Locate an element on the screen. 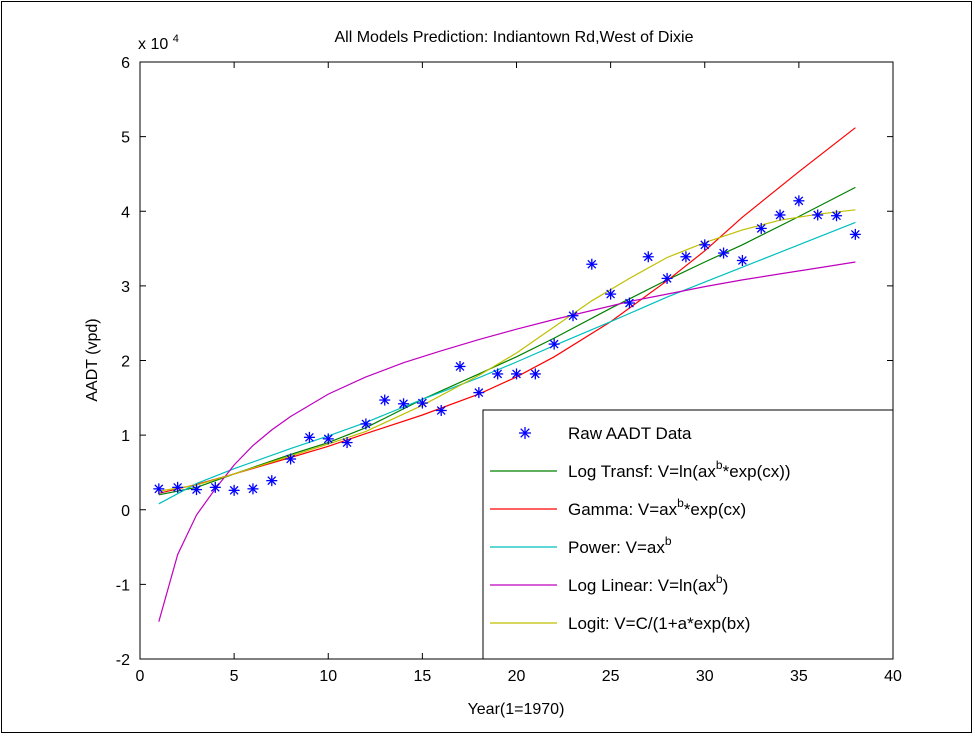 Image resolution: width=975 pixels, height=736 pixels. legend-label-5: Logit: V=C/(1+a*exp(bx) is located at coordinates (659, 623).